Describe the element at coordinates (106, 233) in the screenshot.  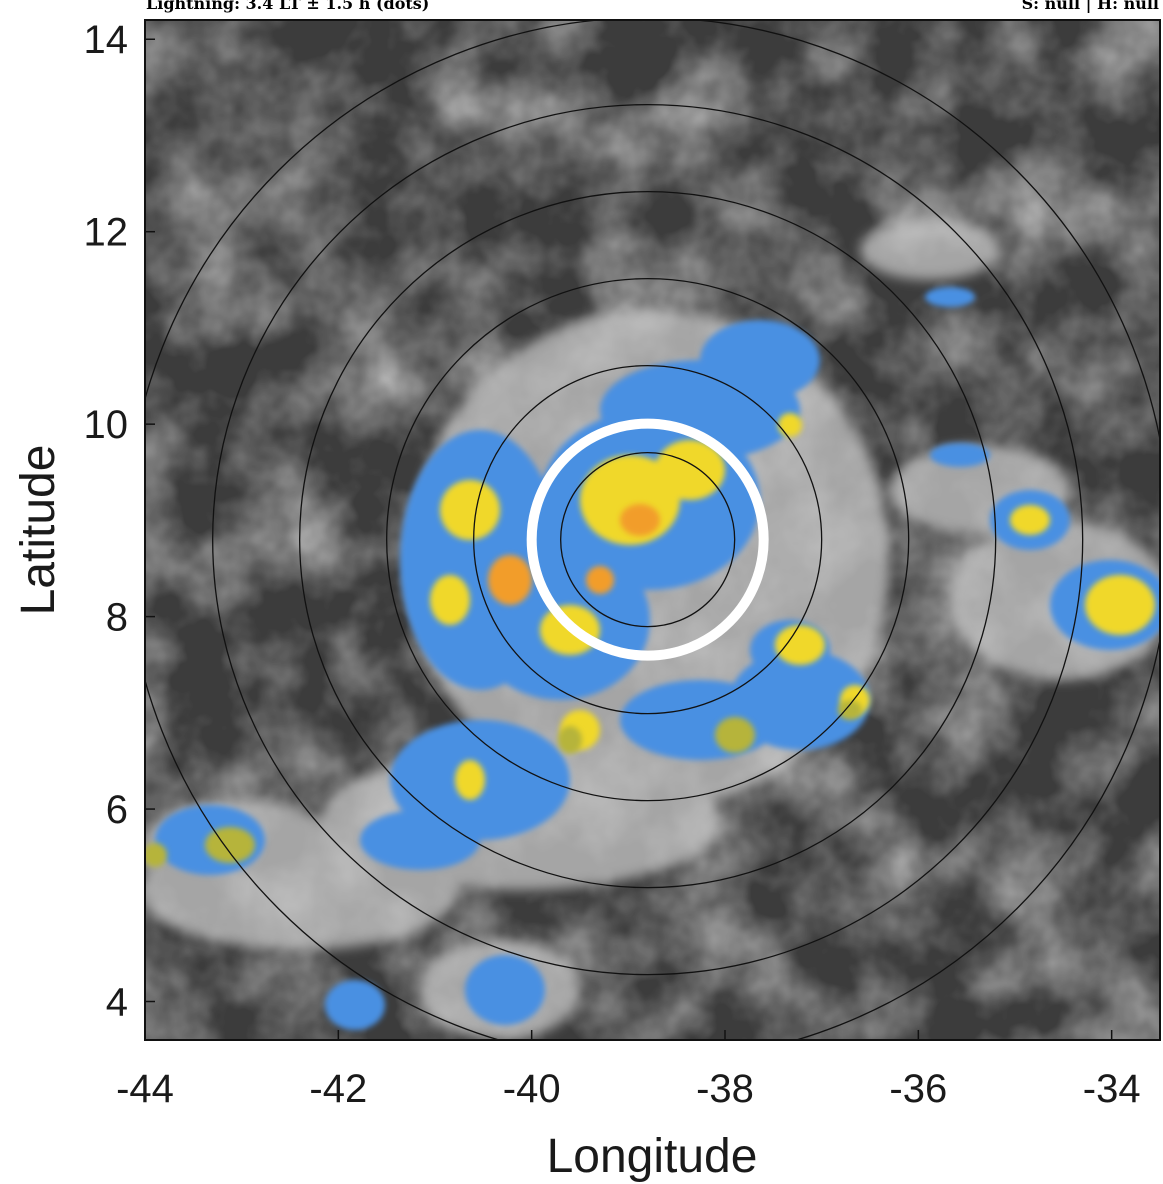
I see `y-tick-label: 12` at that location.